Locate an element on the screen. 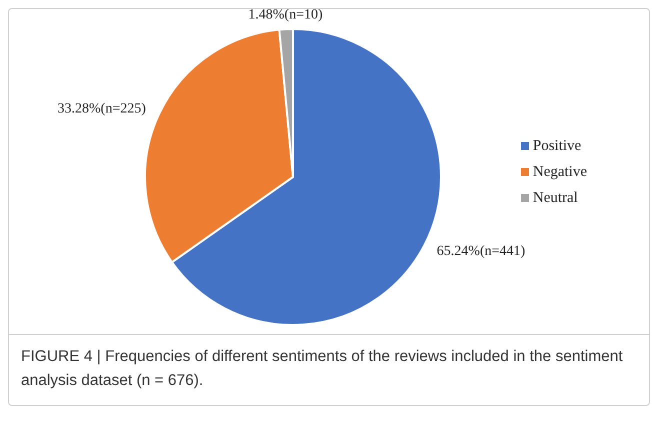 This screenshot has height=436, width=657. data-label: 65.24%(n=441) is located at coordinates (481, 252).